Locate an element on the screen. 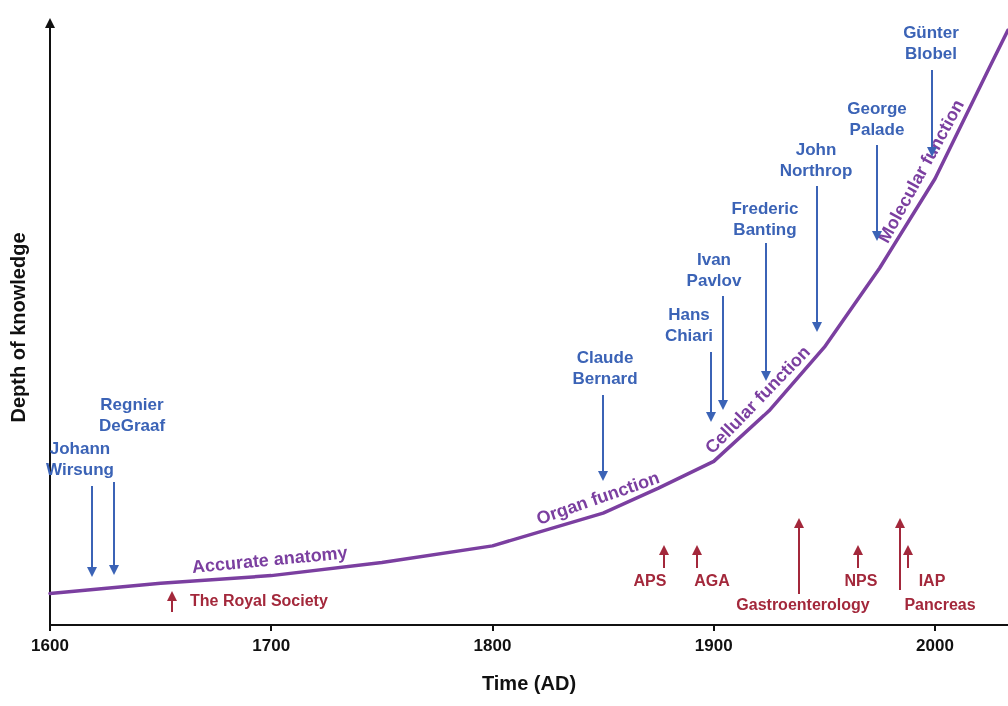 The width and height of the screenshot is (1008, 706). x-tick-label: 1700 is located at coordinates (271, 645).